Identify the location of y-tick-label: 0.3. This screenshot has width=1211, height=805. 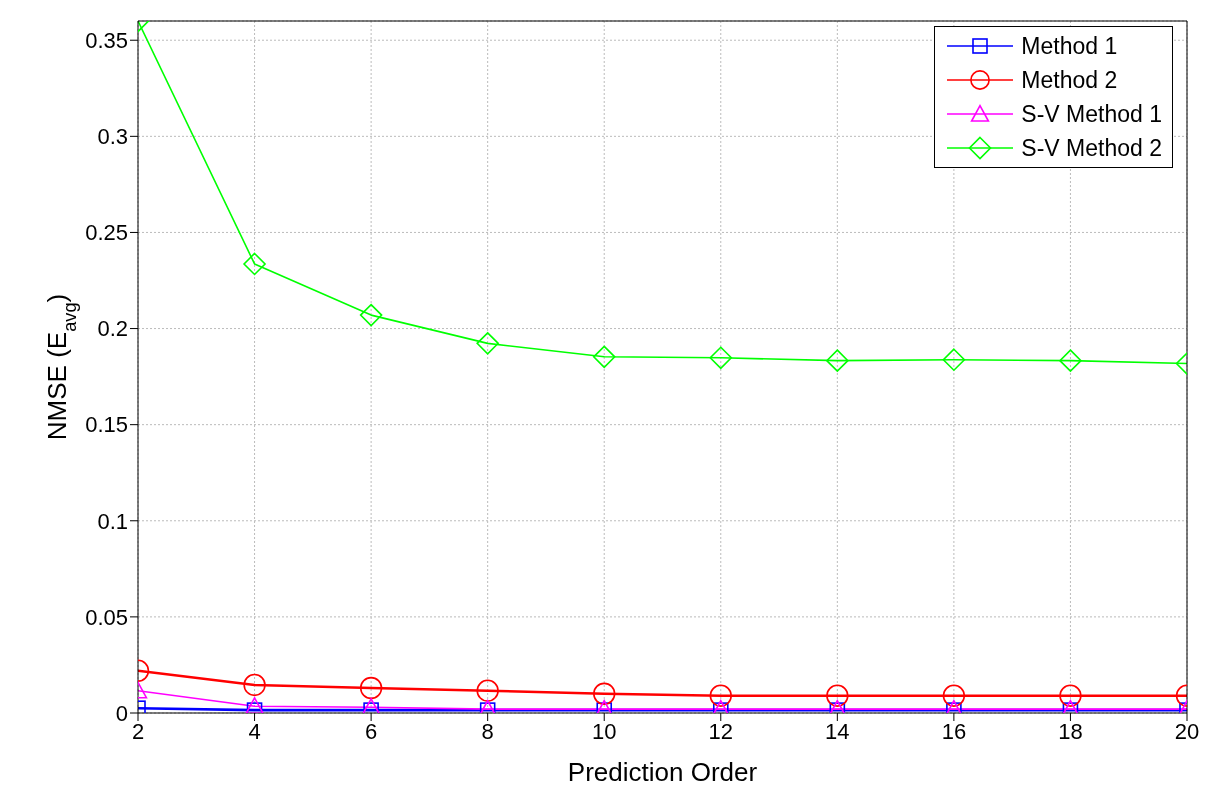
(112, 137).